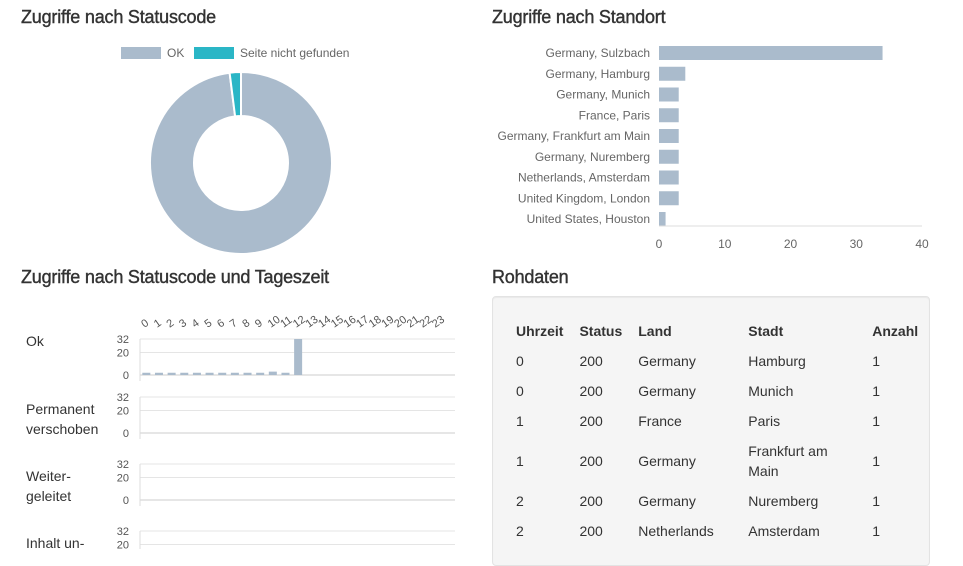  I want to click on hour-label: 9, so click(259, 323).